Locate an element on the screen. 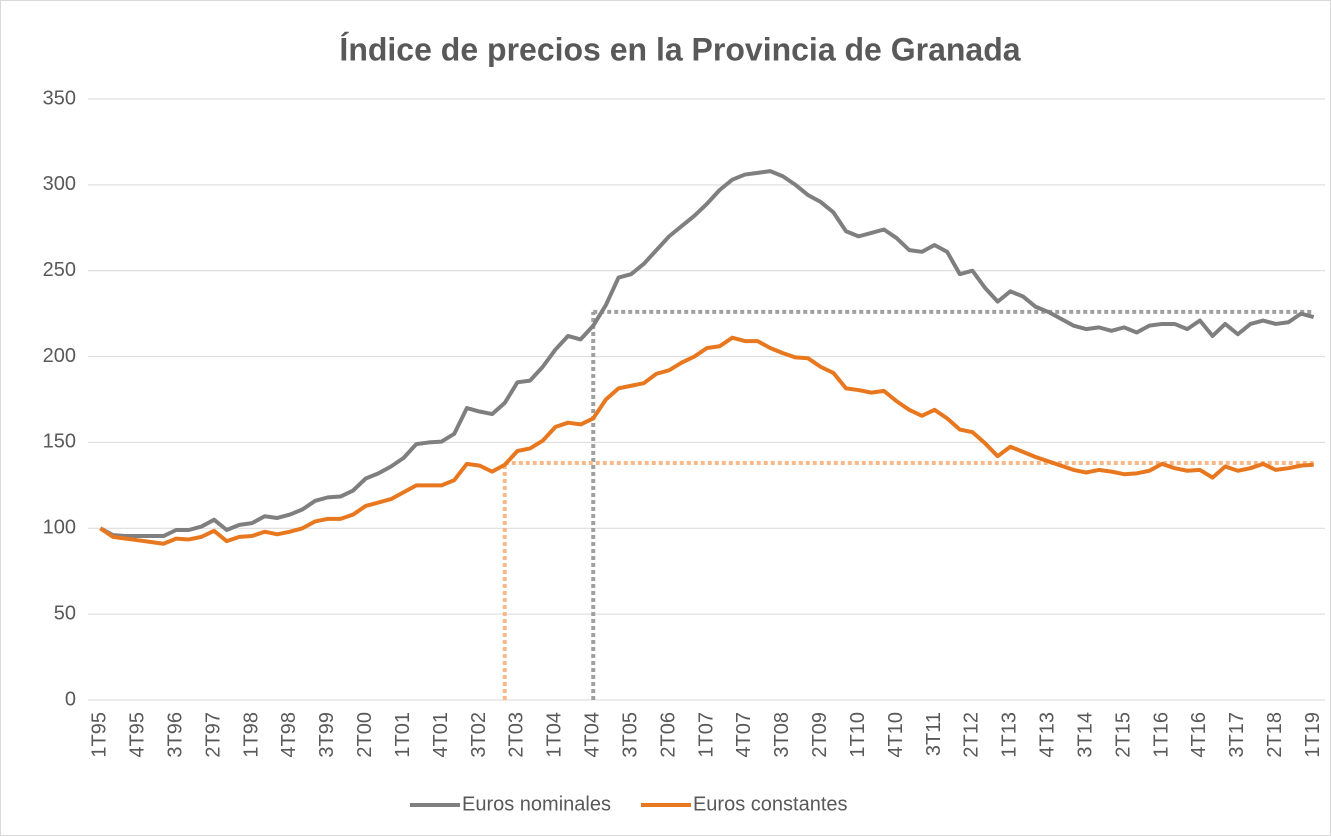 This screenshot has width=1331, height=836. y-tick-label: 150 is located at coordinates (59, 442).